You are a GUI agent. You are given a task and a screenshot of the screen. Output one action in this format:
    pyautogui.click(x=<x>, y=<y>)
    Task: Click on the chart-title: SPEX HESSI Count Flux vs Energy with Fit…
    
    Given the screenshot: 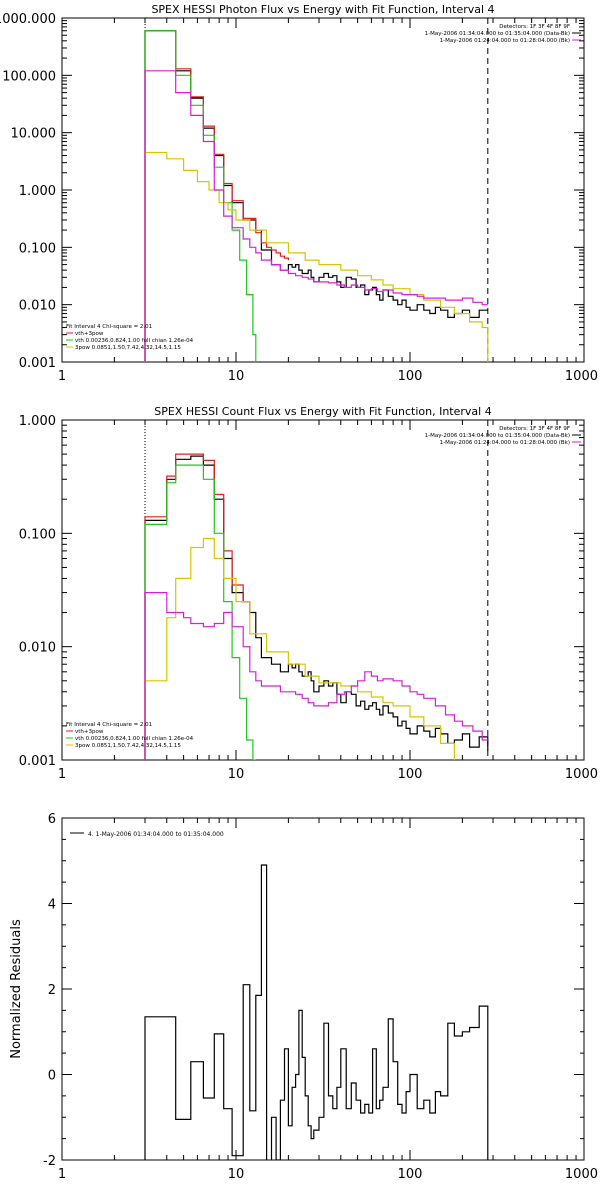 What is the action you would take?
    pyautogui.click(x=322, y=411)
    